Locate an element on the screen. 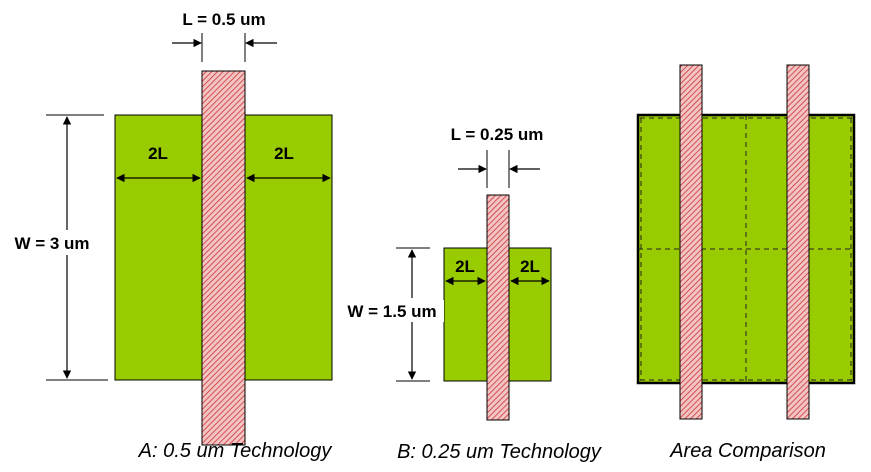 The width and height of the screenshot is (871, 472). caption-a: A: 0.5 um Technology is located at coordinates (235, 451).